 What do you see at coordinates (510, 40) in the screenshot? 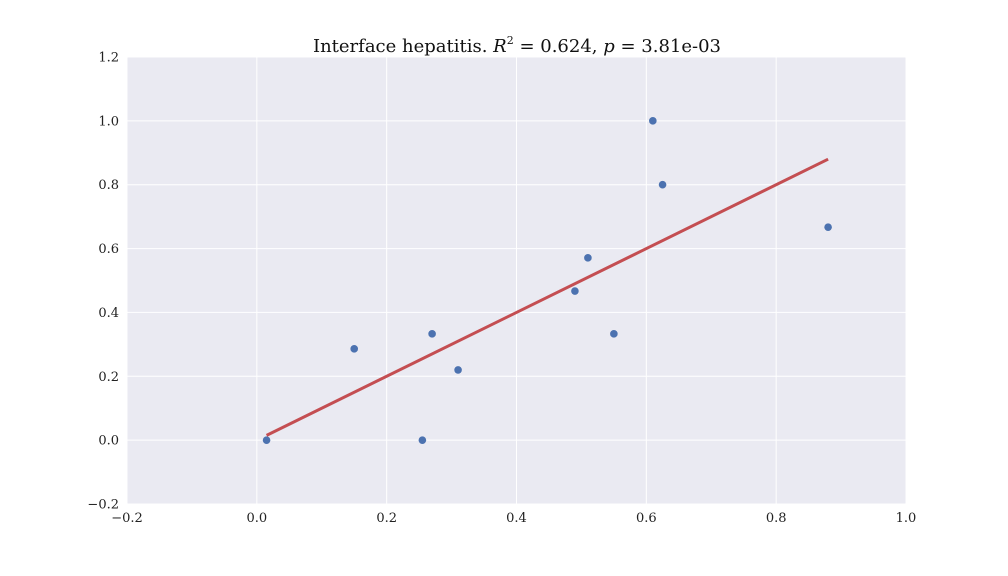
I see `title-r-exponent: 2` at bounding box center [510, 40].